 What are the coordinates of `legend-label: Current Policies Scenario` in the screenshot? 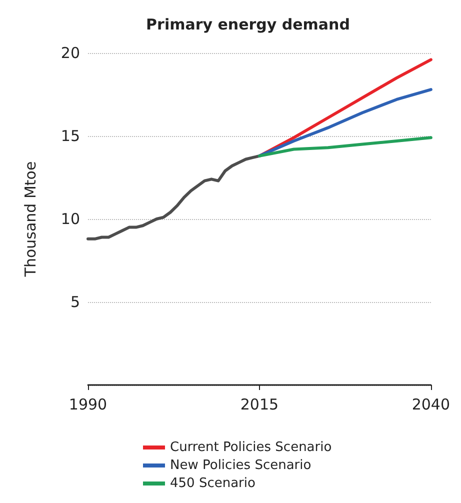 It's located at (251, 447).